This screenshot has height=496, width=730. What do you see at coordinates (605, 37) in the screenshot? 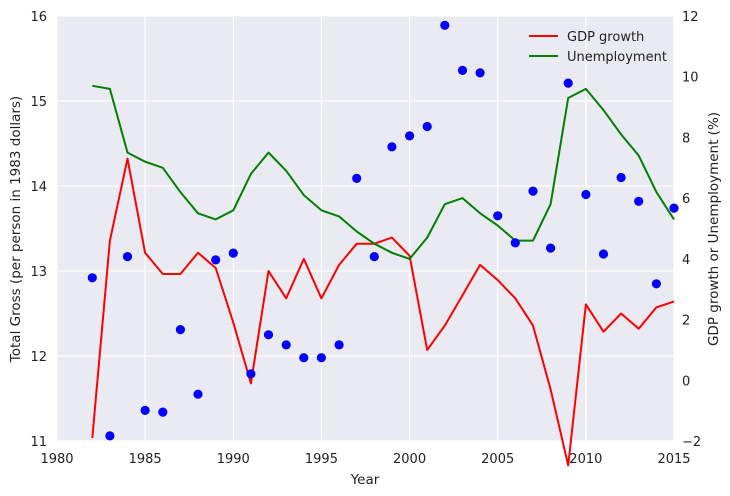
I see `legend-label-gdp: GDP growth` at bounding box center [605, 37].